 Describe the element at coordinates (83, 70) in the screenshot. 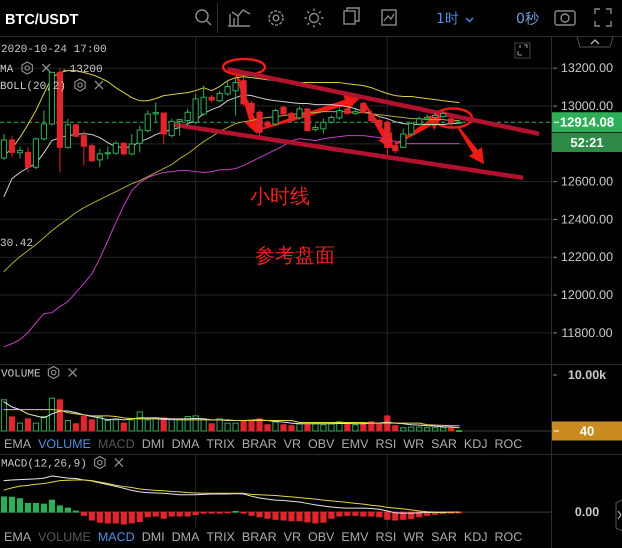

I see `annotation: ←13200` at that location.